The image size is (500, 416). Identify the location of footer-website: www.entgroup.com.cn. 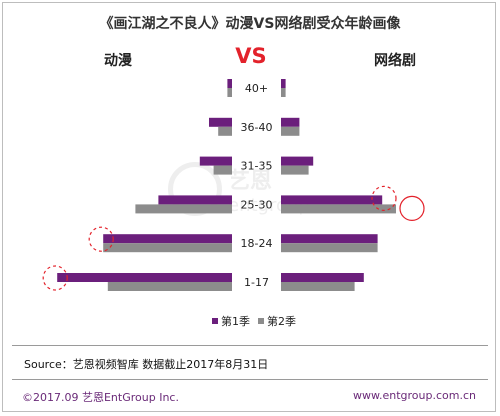
(414, 395).